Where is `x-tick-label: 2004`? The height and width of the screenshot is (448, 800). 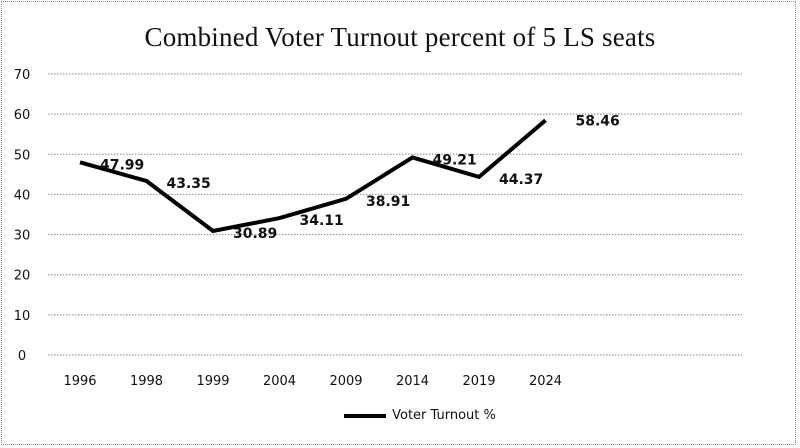
x-tick-label: 2004 is located at coordinates (279, 381).